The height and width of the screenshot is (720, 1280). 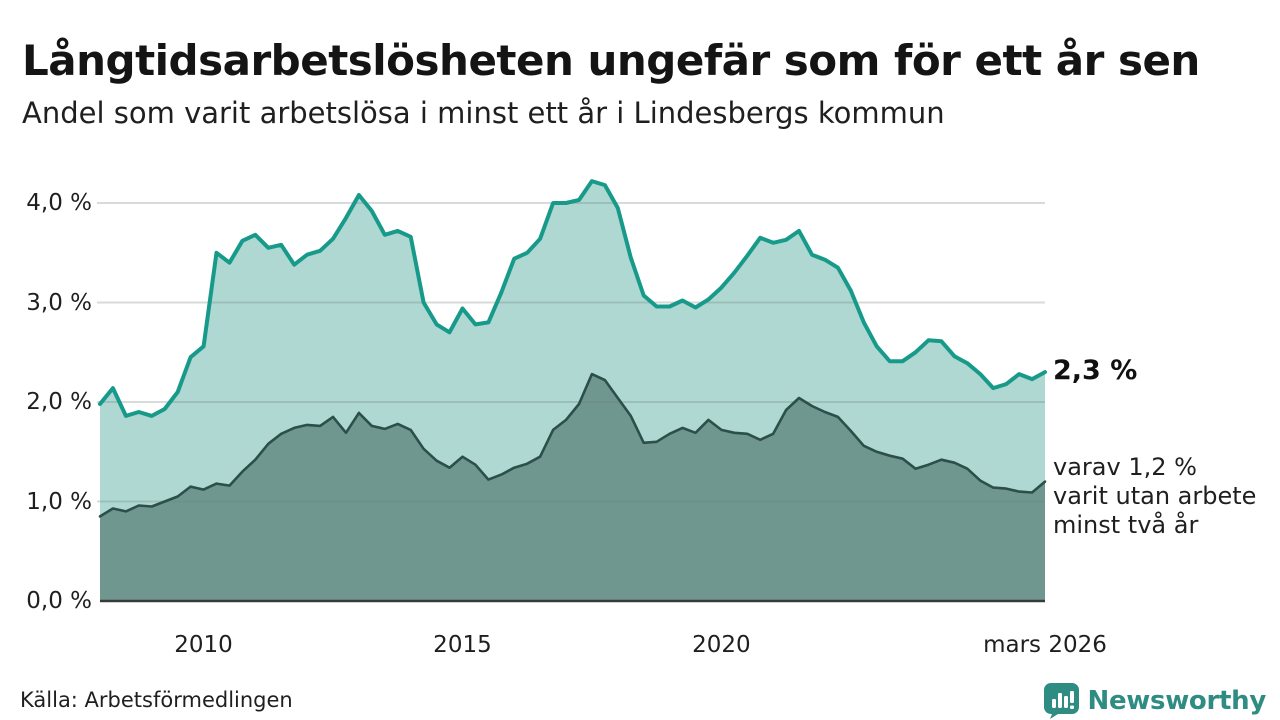 What do you see at coordinates (1177, 700) in the screenshot?
I see `newsworthy-wordmark: Newsworthy` at bounding box center [1177, 700].